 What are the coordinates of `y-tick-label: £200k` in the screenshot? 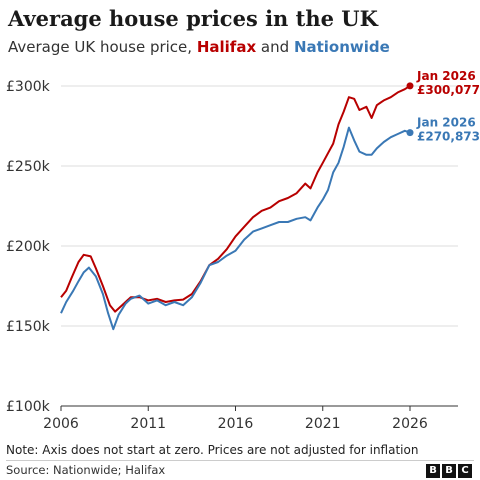 It's located at (28, 247).